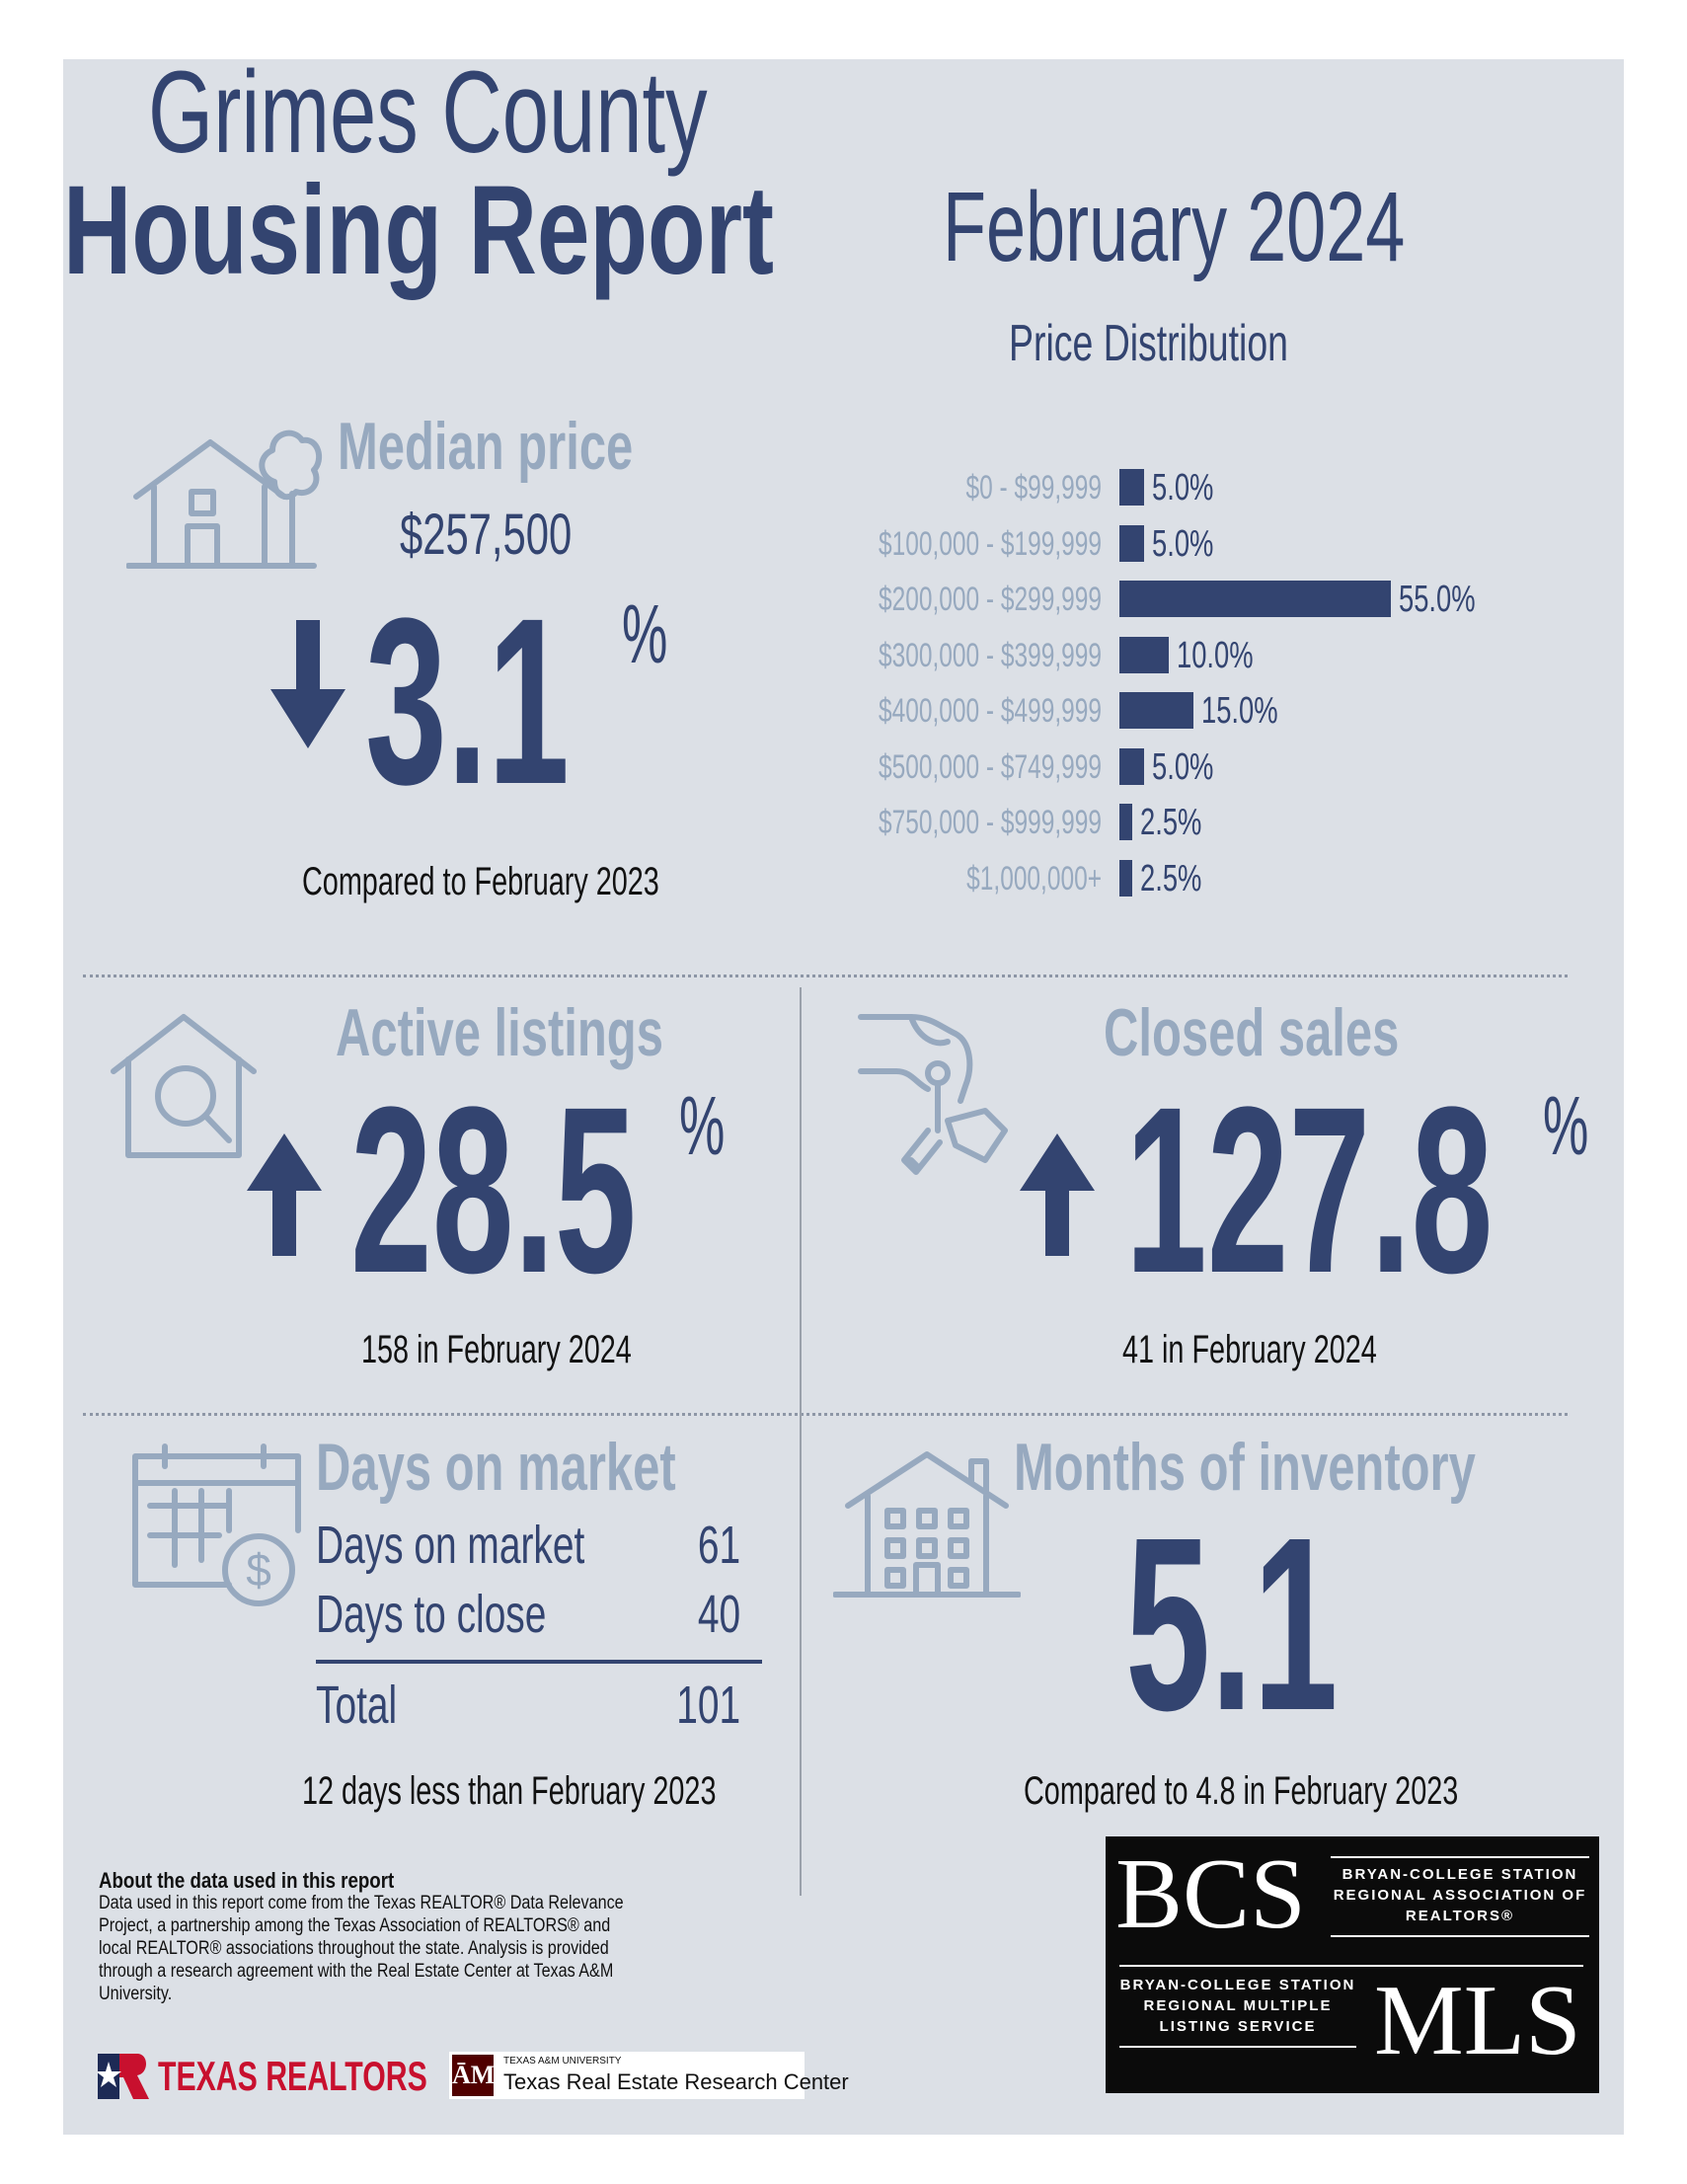 Image resolution: width=1687 pixels, height=2184 pixels. I want to click on price-range-label: $1,000,000+, so click(1034, 878).